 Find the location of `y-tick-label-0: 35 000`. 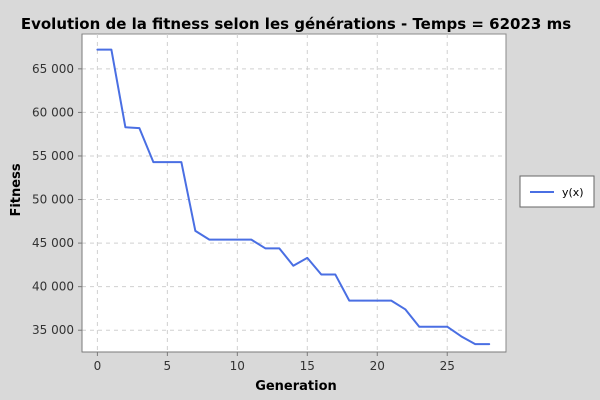

y-tick-label-0: 35 000 is located at coordinates (53, 330).